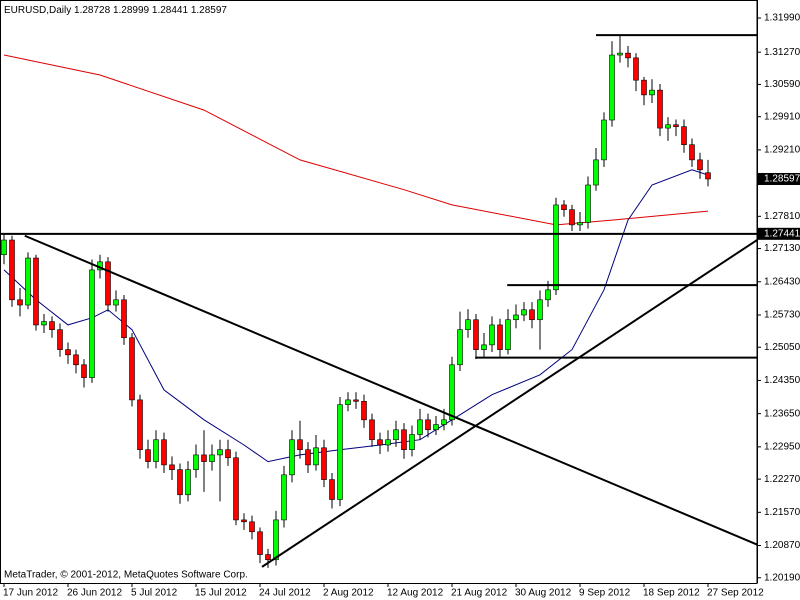 This screenshot has width=800, height=600. Describe the element at coordinates (37, 10) in the screenshot. I see `symbol: EURUSD,Daily` at that location.